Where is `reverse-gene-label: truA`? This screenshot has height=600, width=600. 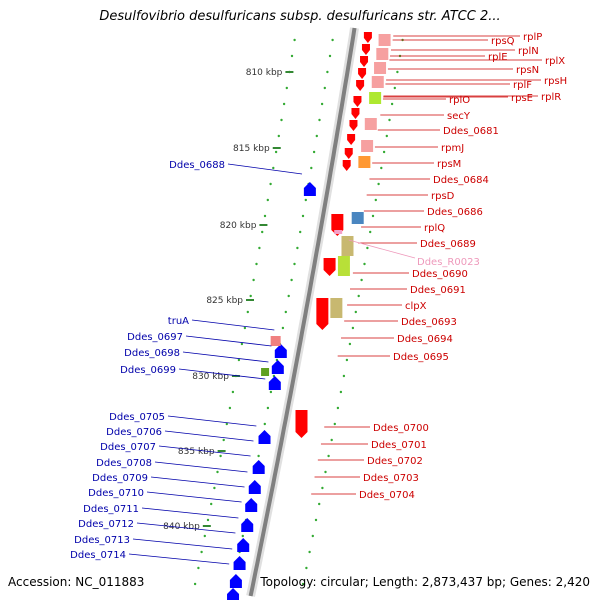 reverse-gene-label: truA is located at coordinates (178, 321).